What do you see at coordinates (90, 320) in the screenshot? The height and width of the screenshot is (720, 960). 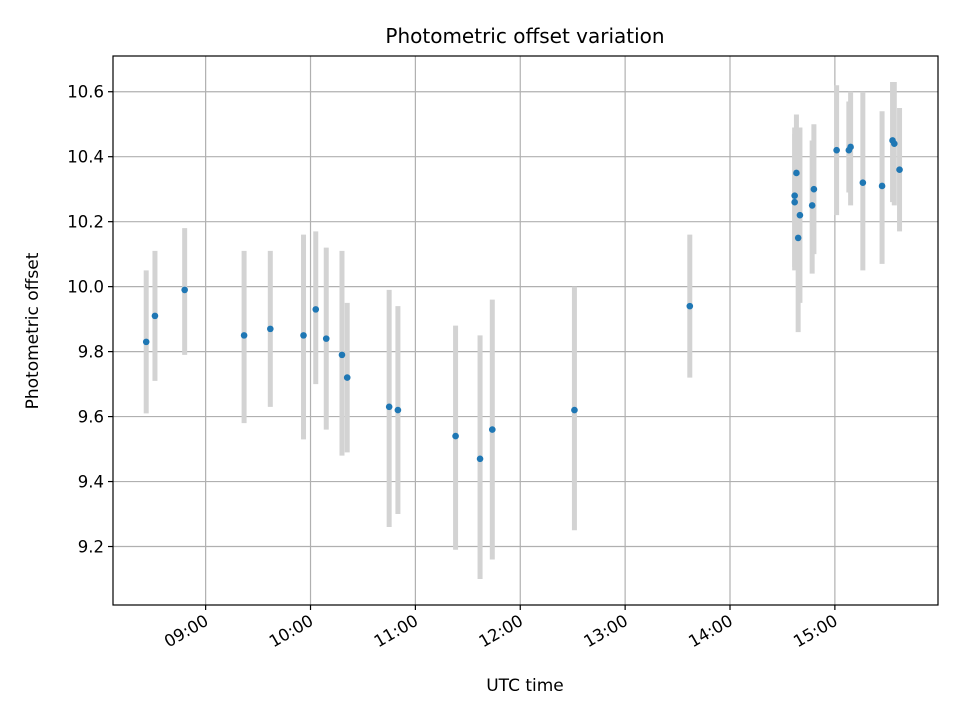 I see `y-axis-ticks: 9.2 9.4 9.6 9.8 10.0 10.2 10.4 10.6` at bounding box center [90, 320].